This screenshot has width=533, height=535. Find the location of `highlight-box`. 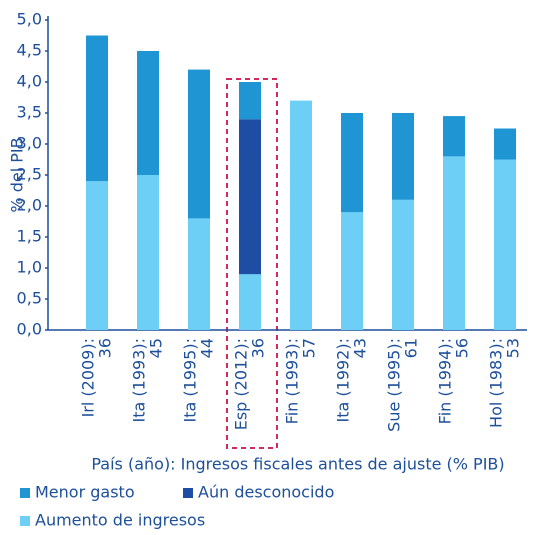

highlight-box is located at coordinates (252, 263).